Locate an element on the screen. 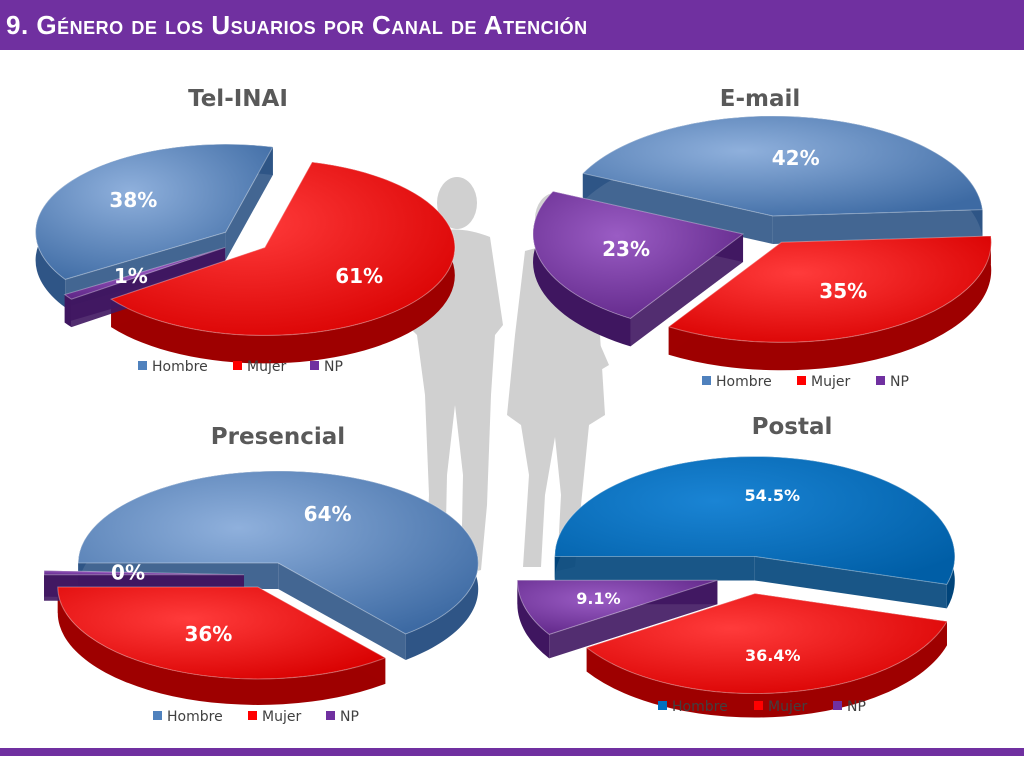 The width and height of the screenshot is (1024, 768). pie-postal: 54.5% 36.4% 9.1% is located at coordinates (736, 586).